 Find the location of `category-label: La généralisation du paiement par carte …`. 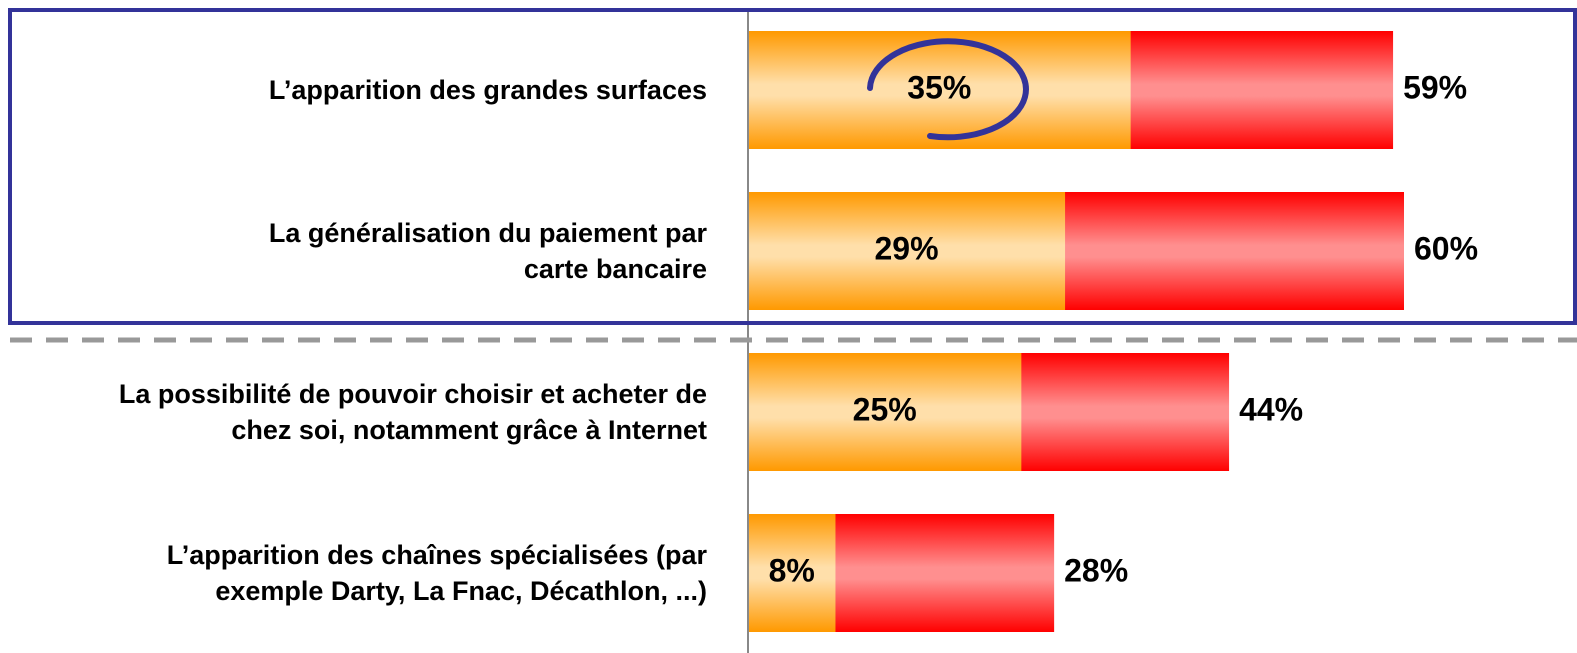

category-label: La généralisation du paiement par carte … is located at coordinates (487, 251).